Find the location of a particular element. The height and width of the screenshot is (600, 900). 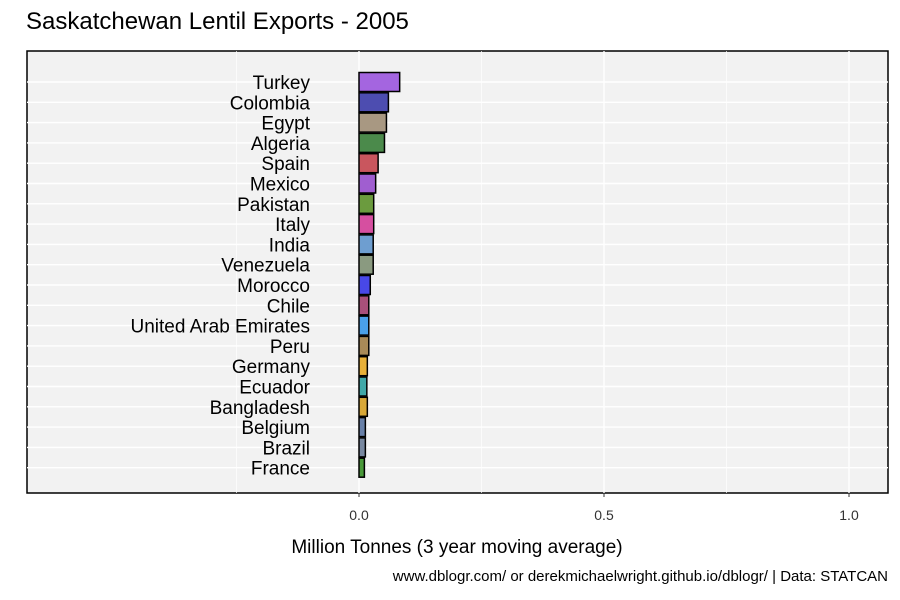

category-label: Turkey is located at coordinates (282, 83).